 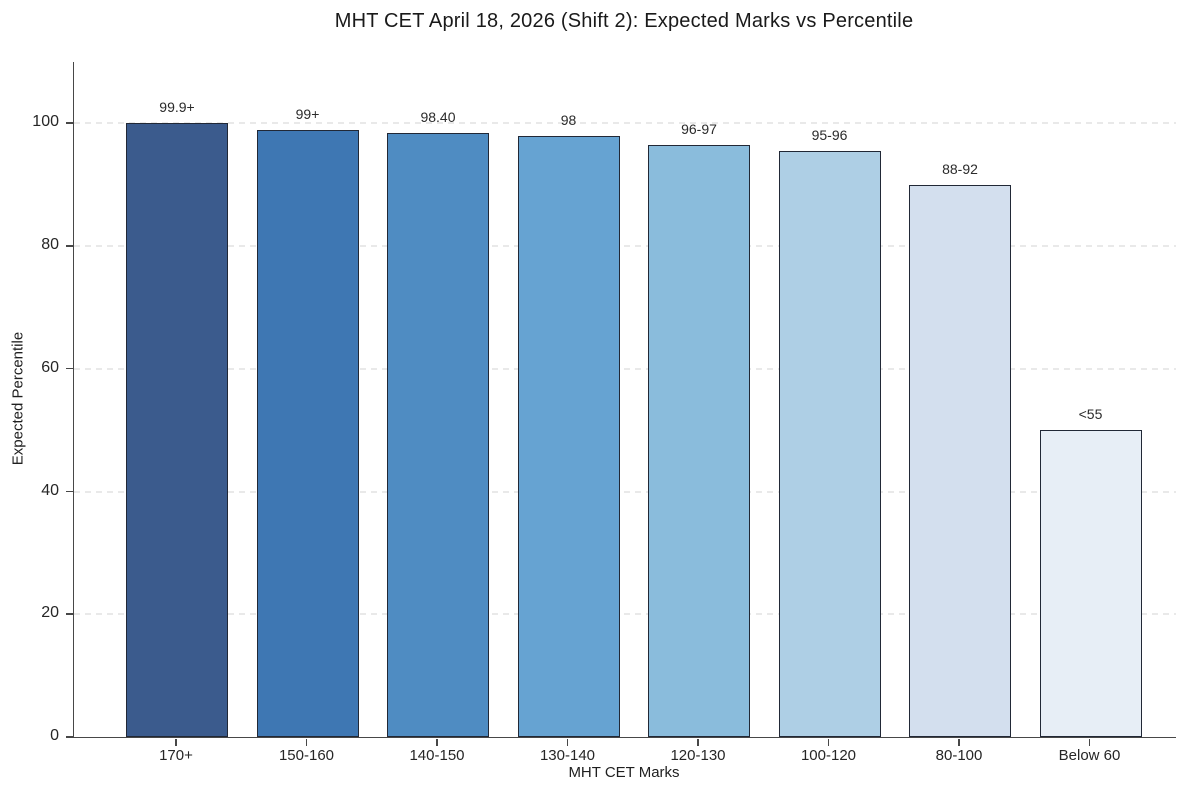 What do you see at coordinates (176, 755) in the screenshot?
I see `x-tick-label: 170+` at bounding box center [176, 755].